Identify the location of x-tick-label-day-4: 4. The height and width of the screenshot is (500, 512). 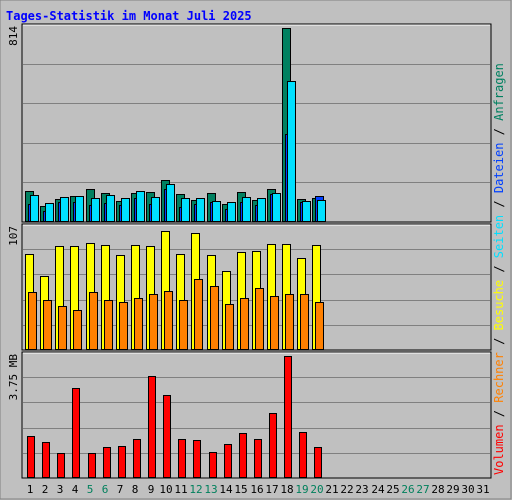
(75, 489).